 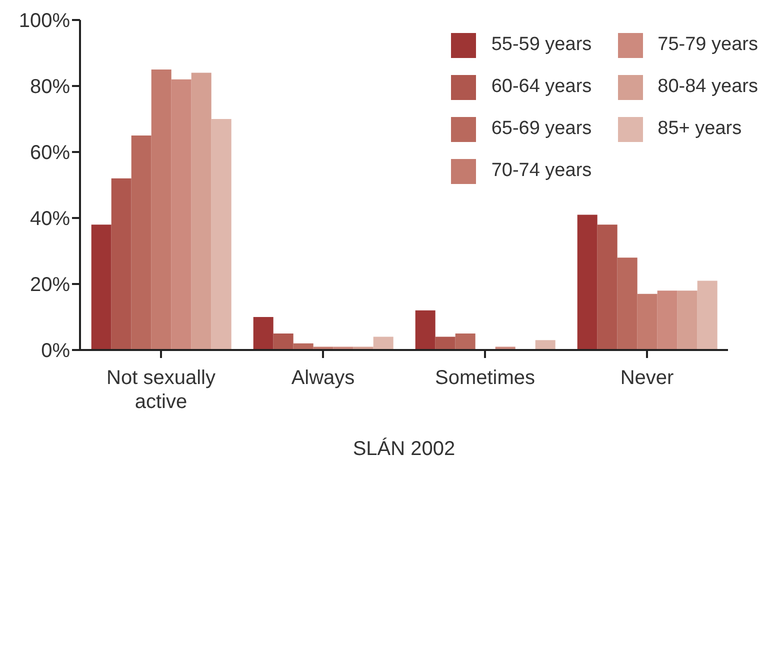 What do you see at coordinates (541, 129) in the screenshot?
I see `legend-label: 65-69 years` at bounding box center [541, 129].